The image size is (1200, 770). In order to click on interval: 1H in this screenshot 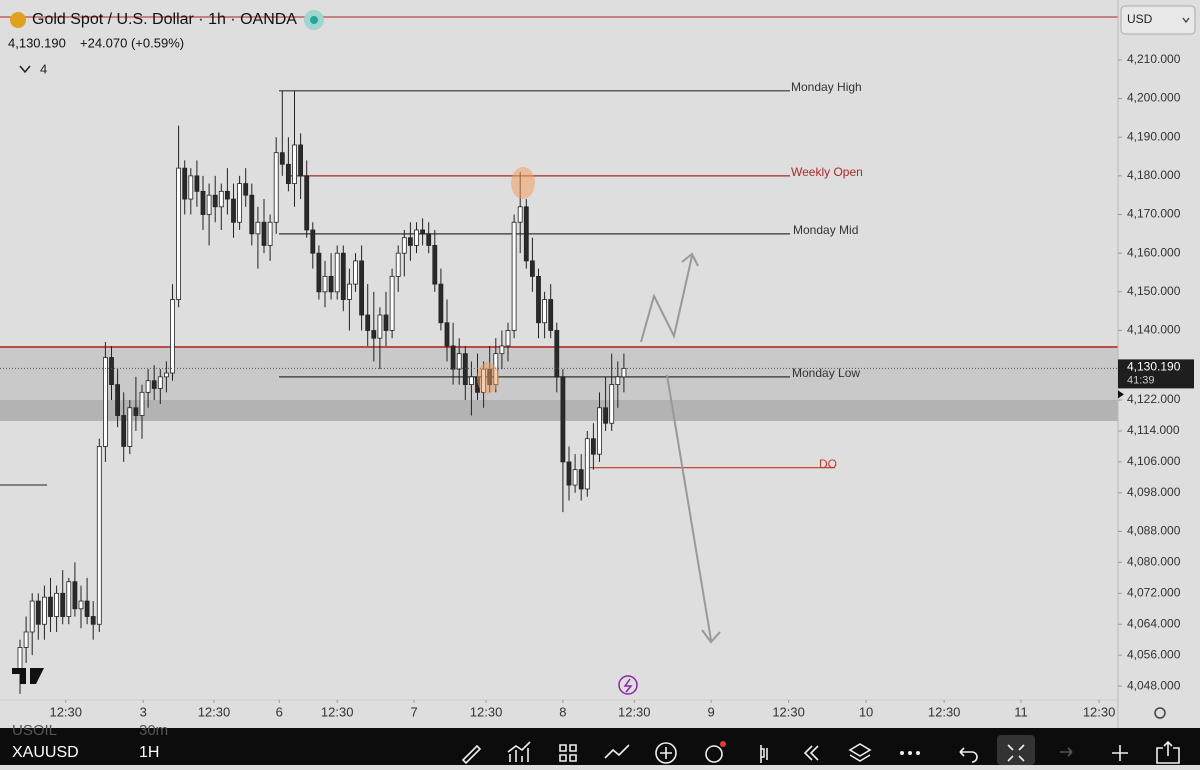, I will do `click(149, 752)`.